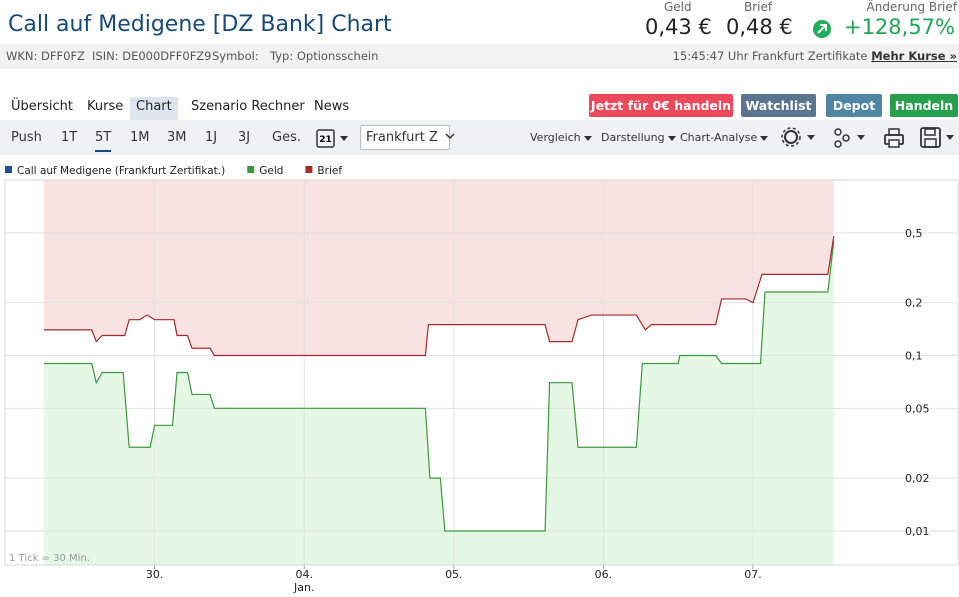 The width and height of the screenshot is (959, 597). What do you see at coordinates (402, 137) in the screenshot?
I see `exchange-name: Frankfurt Z` at bounding box center [402, 137].